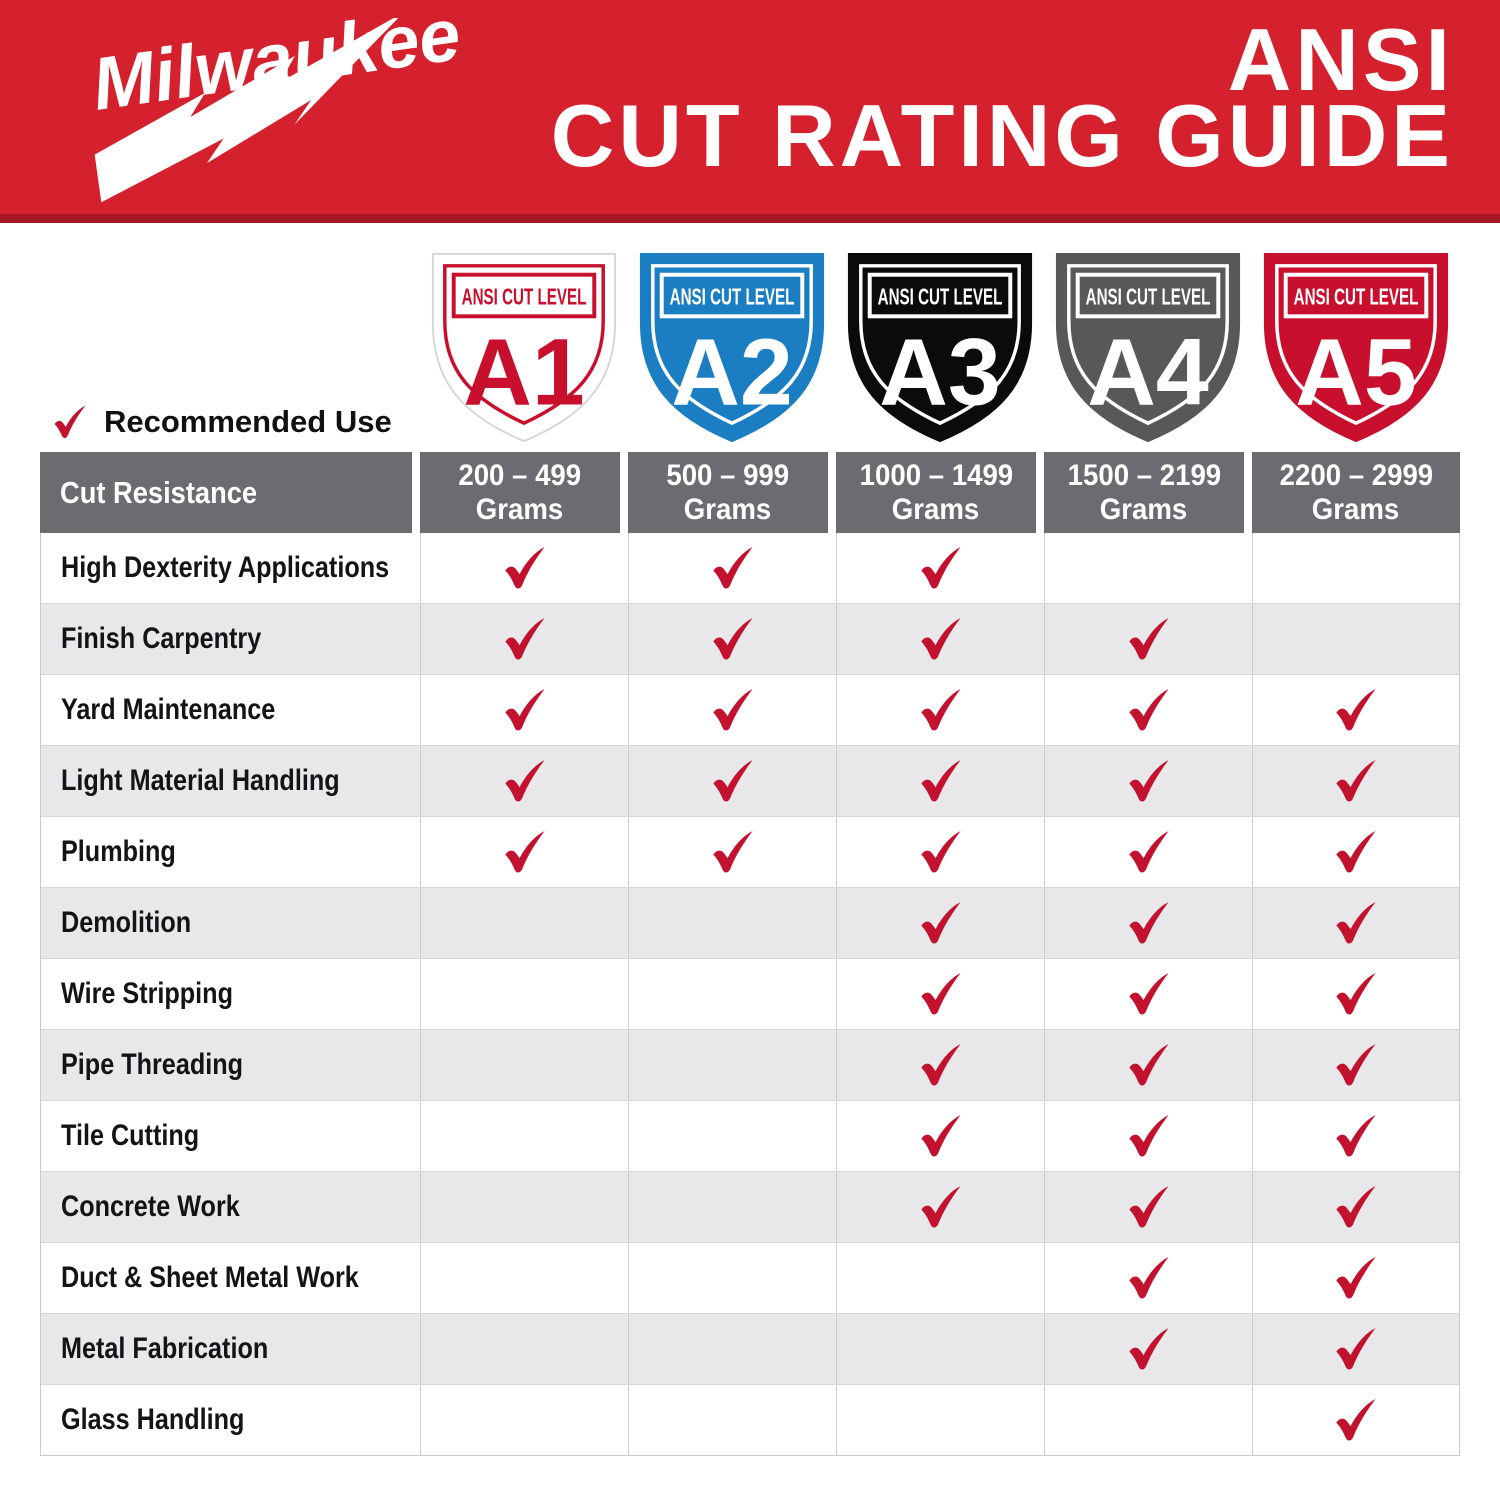 The image size is (1500, 1500). I want to click on gram-range-label: 1500 – 2199, so click(1144, 475).